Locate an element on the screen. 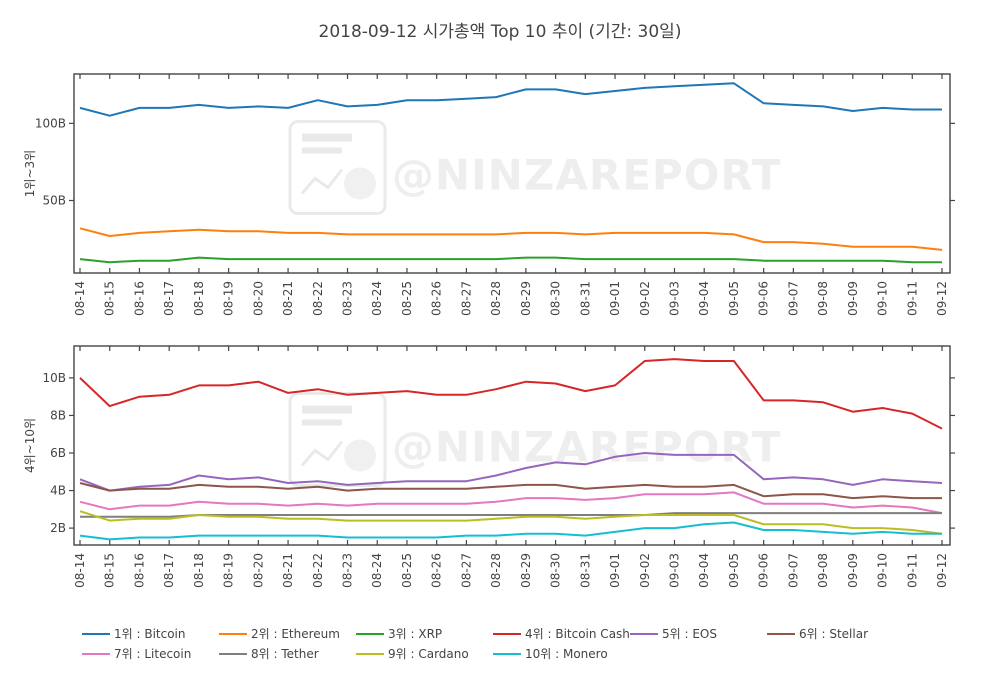  legend-label: 1위 : Bitcoin is located at coordinates (150, 634).